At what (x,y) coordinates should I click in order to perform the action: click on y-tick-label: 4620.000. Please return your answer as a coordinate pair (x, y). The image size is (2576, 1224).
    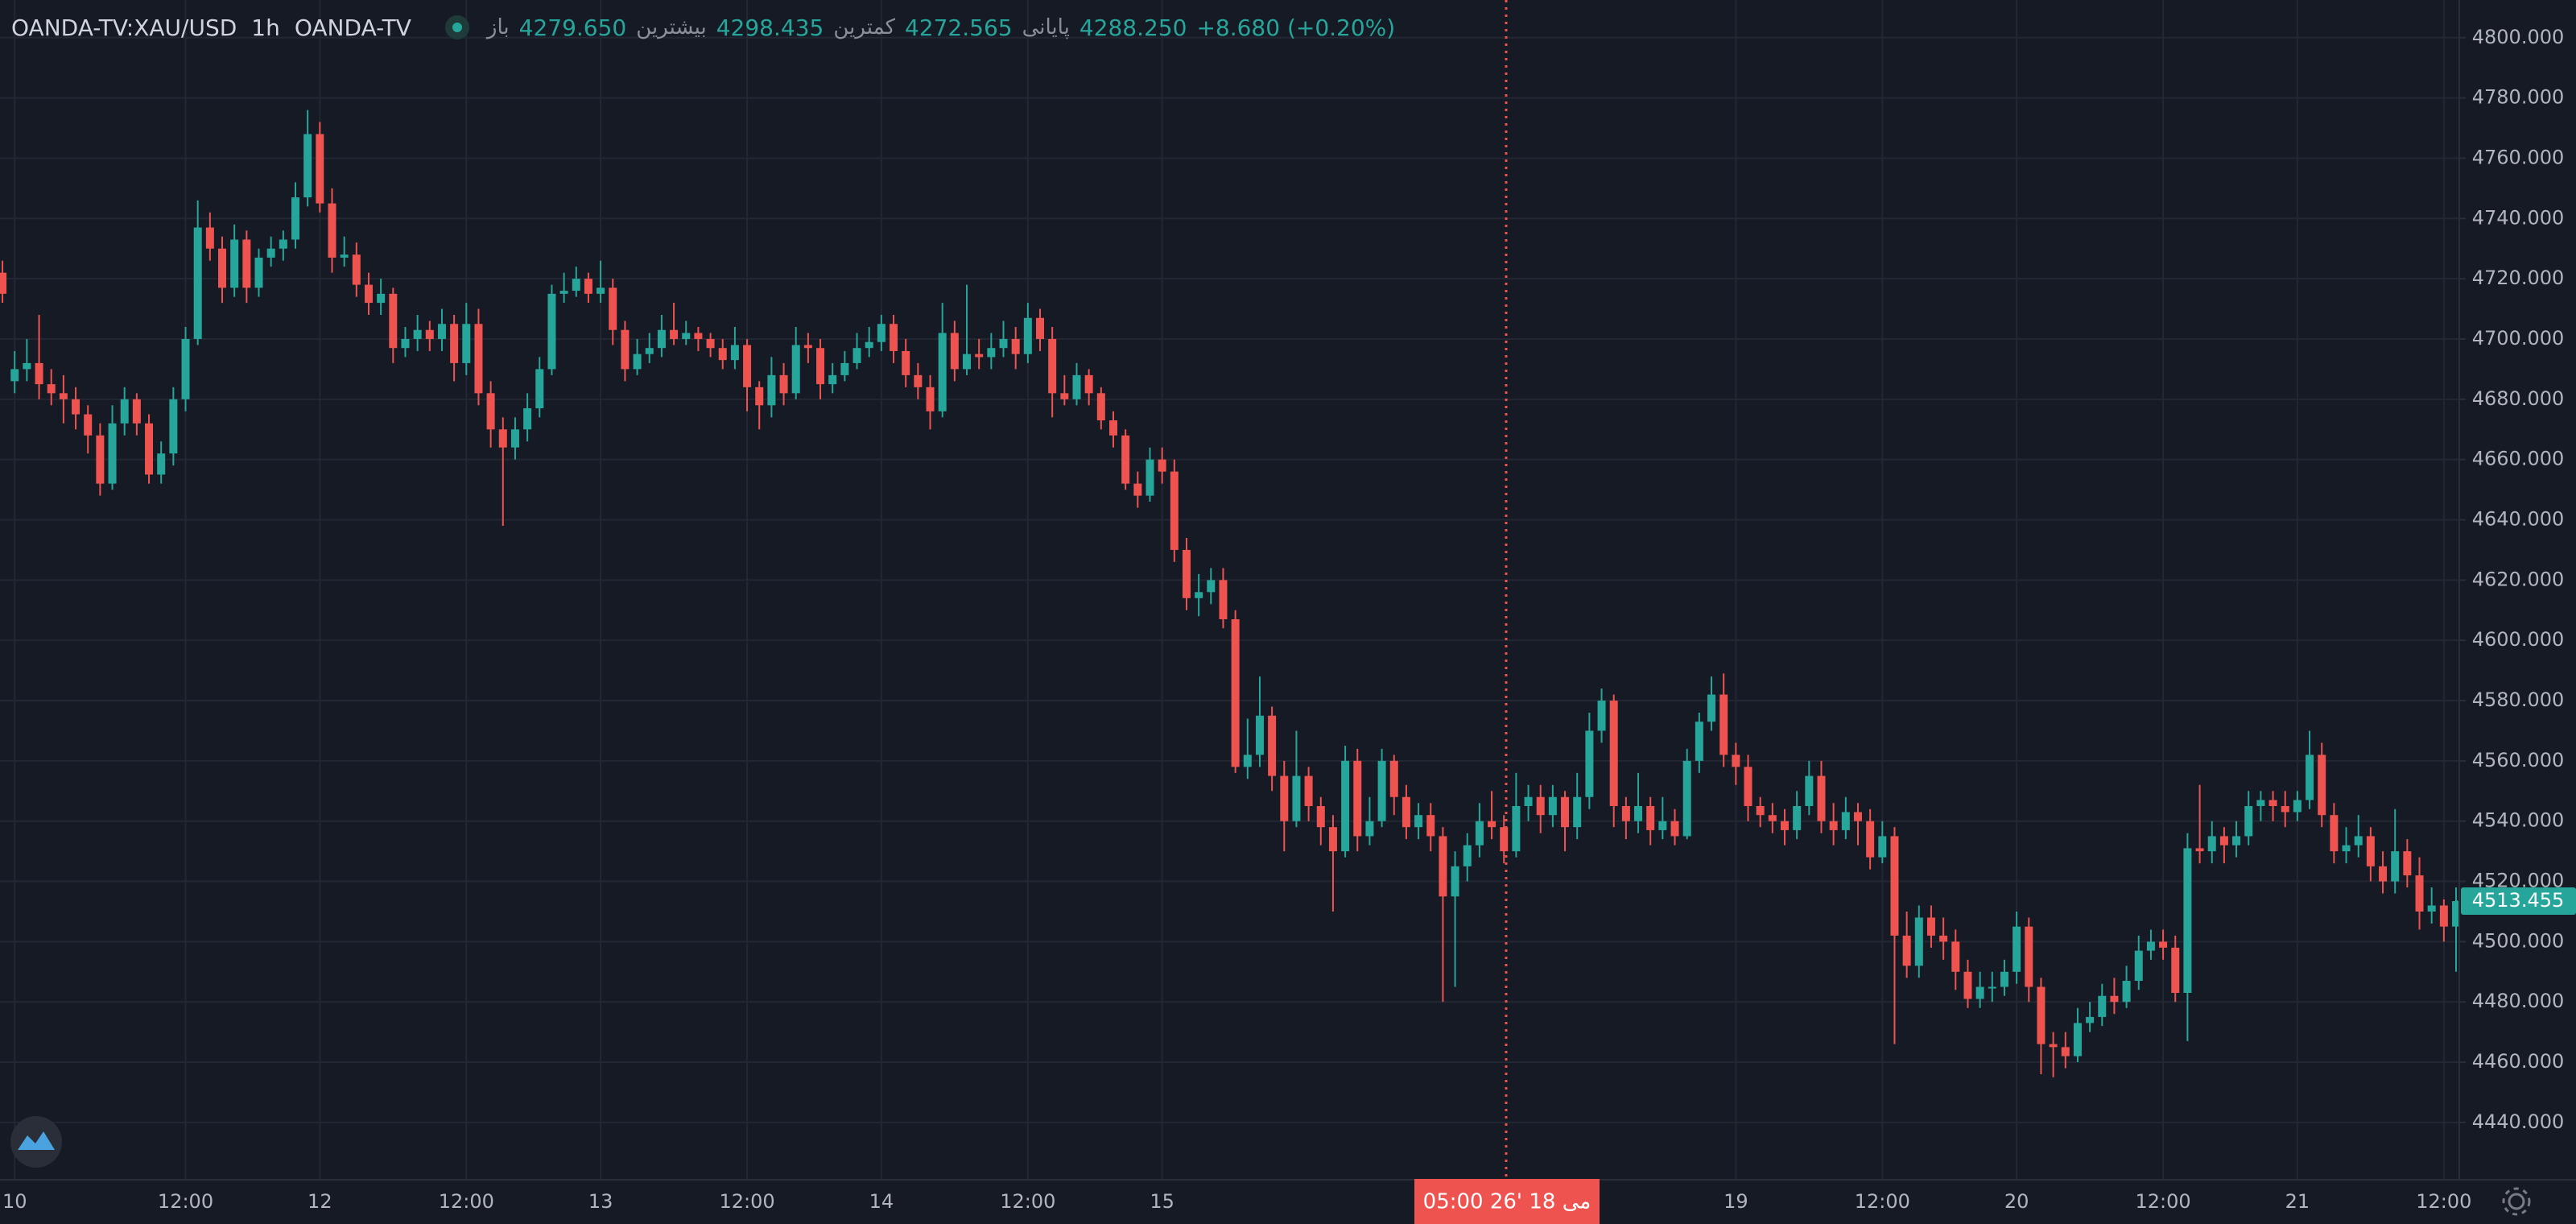
    Looking at the image, I should click on (2518, 579).